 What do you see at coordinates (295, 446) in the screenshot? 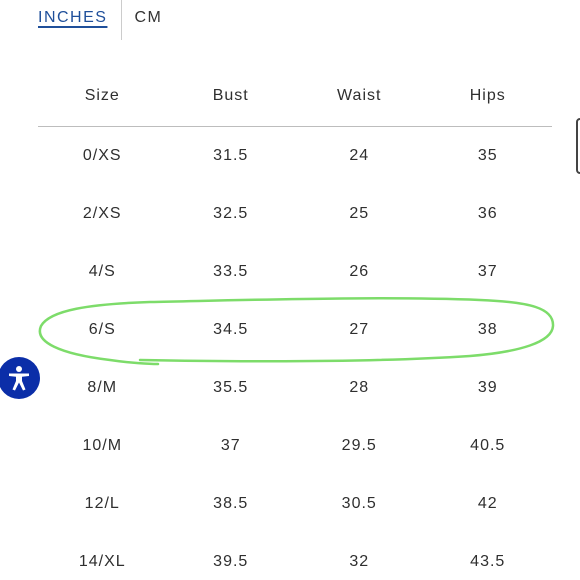
I see `table-row: 10/M 37 29.5 40.5` at bounding box center [295, 446].